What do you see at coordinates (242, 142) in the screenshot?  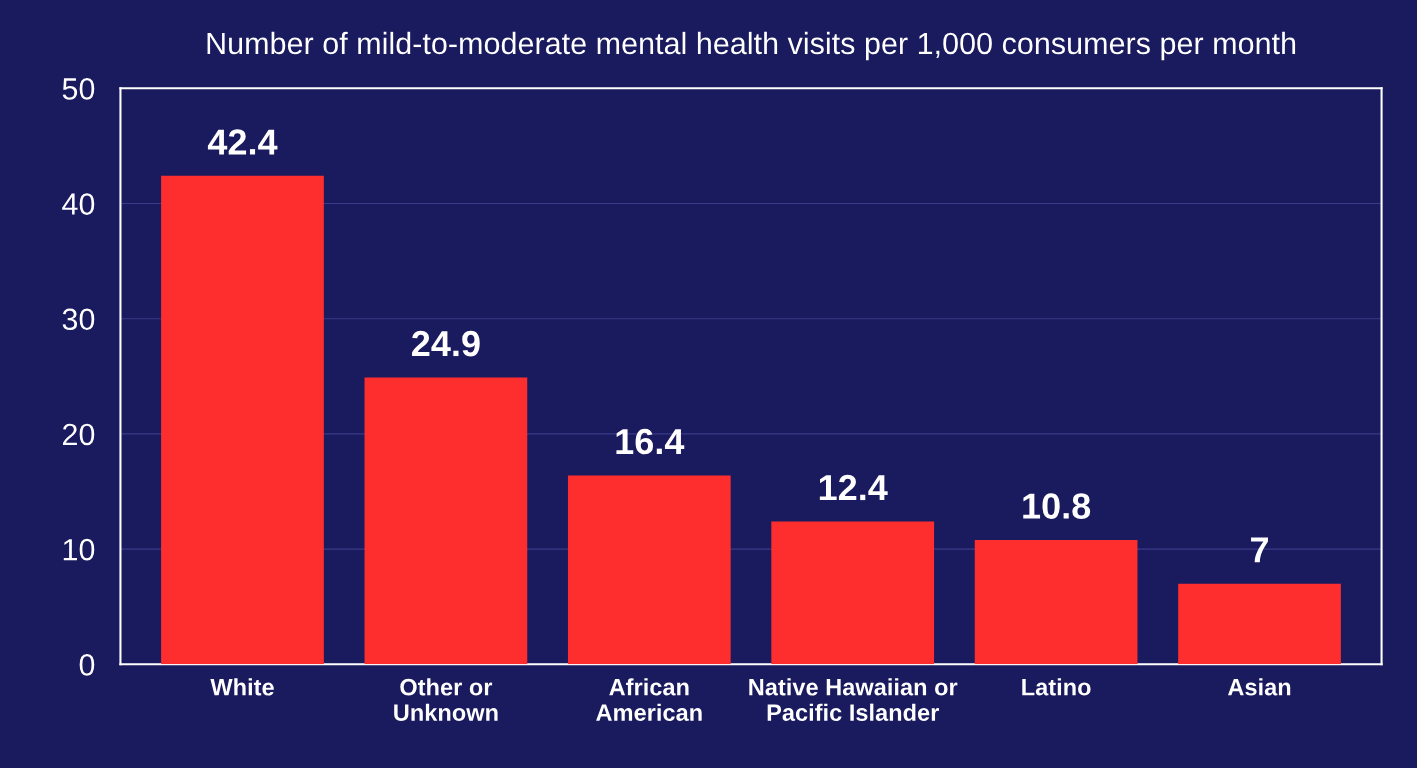 I see `data-label: 42.4` at bounding box center [242, 142].